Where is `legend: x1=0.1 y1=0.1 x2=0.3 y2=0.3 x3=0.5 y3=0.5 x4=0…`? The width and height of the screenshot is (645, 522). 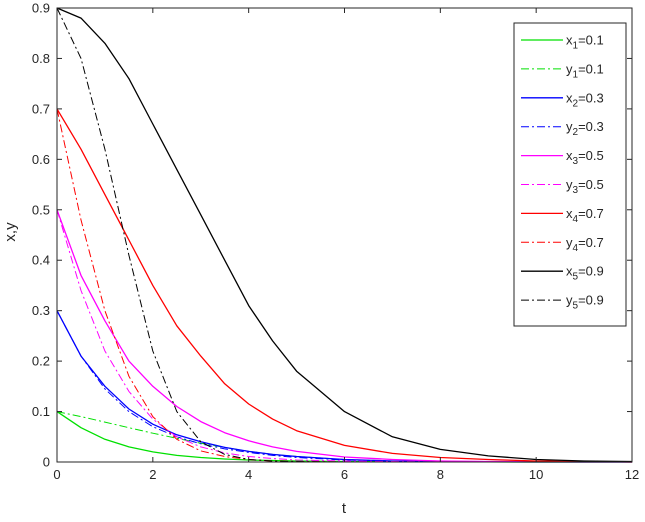 legend: x1=0.1 y1=0.1 x2=0.3 y2=0.3 x3=0.5 y3=0.5 x4=0… is located at coordinates (570, 174).